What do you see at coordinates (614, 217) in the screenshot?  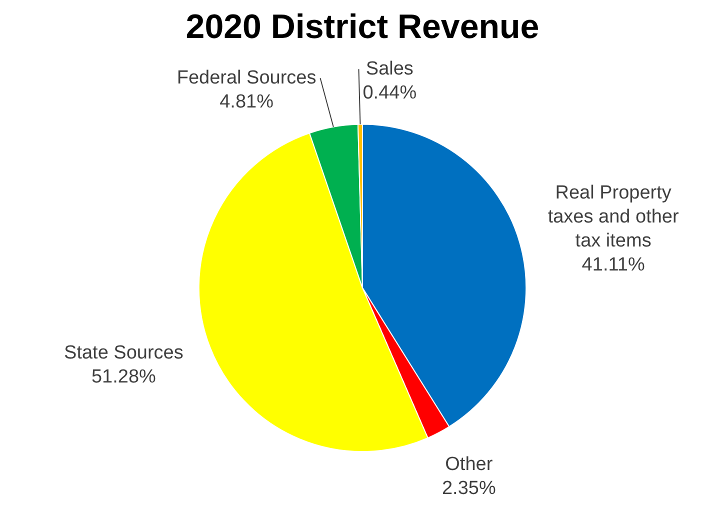 I see `slice-label: Real Property taxes and other tax items` at bounding box center [614, 217].